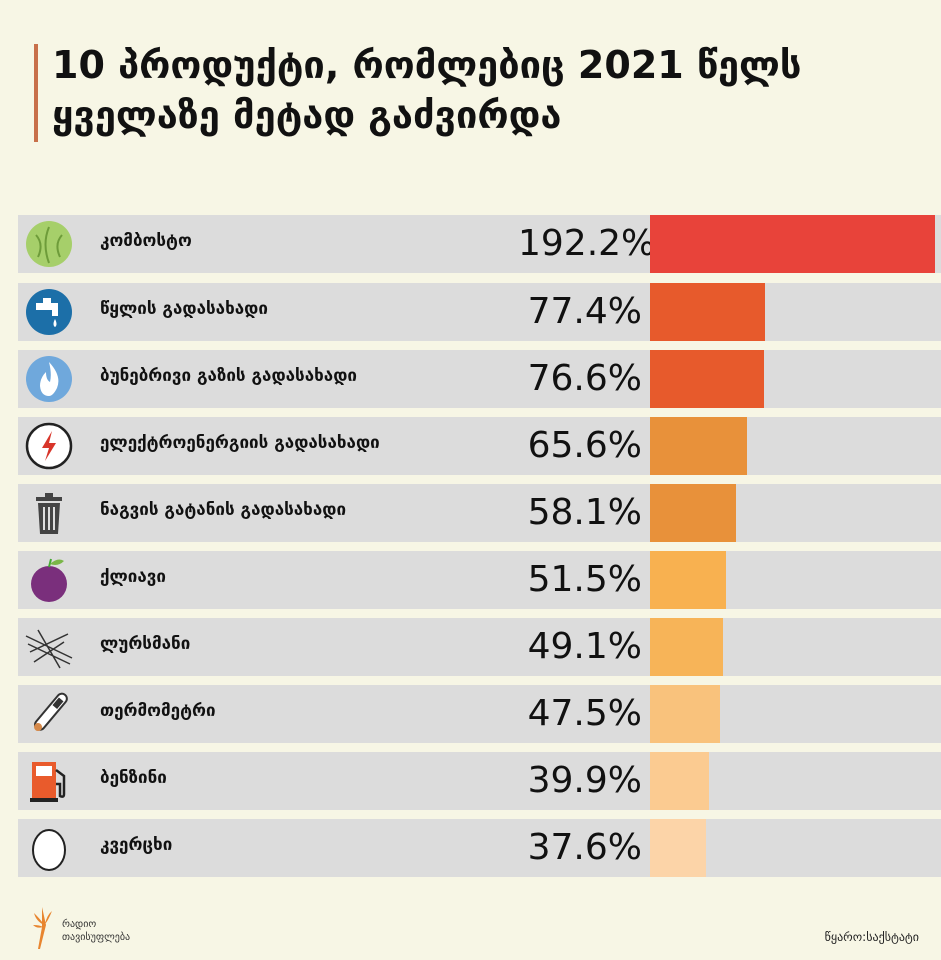 The height and width of the screenshot is (960, 941). What do you see at coordinates (184, 309) in the screenshot?
I see `category-label: წყლის გადასახადი` at bounding box center [184, 309].